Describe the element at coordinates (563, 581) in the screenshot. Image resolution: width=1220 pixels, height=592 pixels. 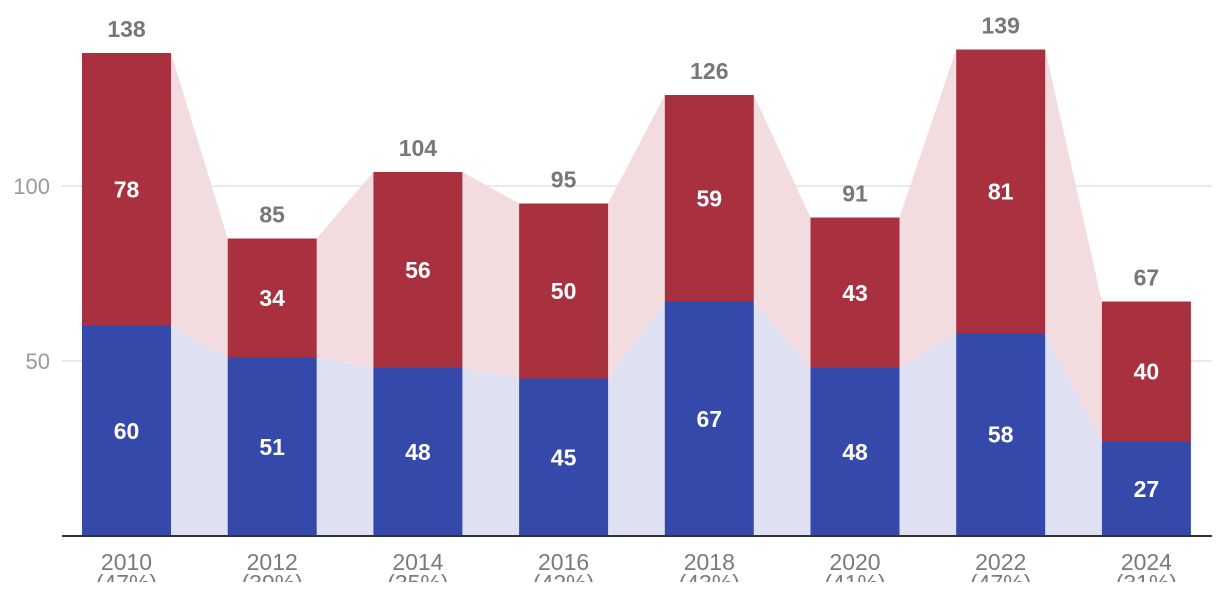
I see `x-category-sublabel: (42%)` at that location.